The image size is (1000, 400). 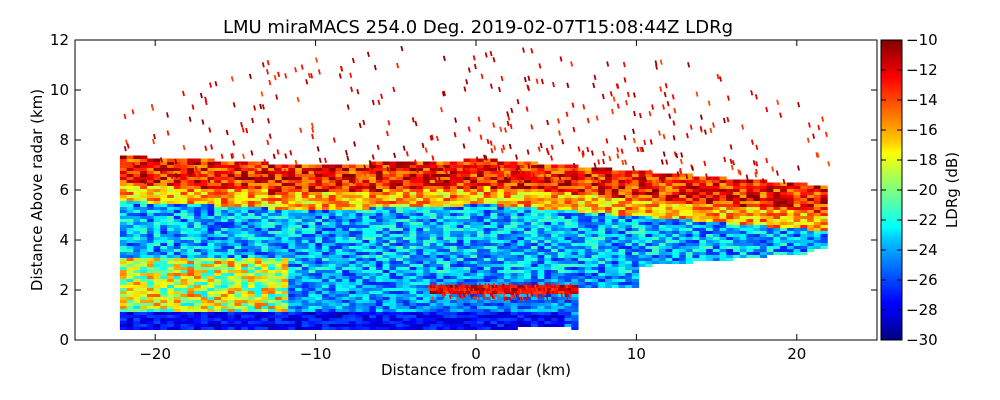 I want to click on clutter-dash, so click(x=464, y=170).